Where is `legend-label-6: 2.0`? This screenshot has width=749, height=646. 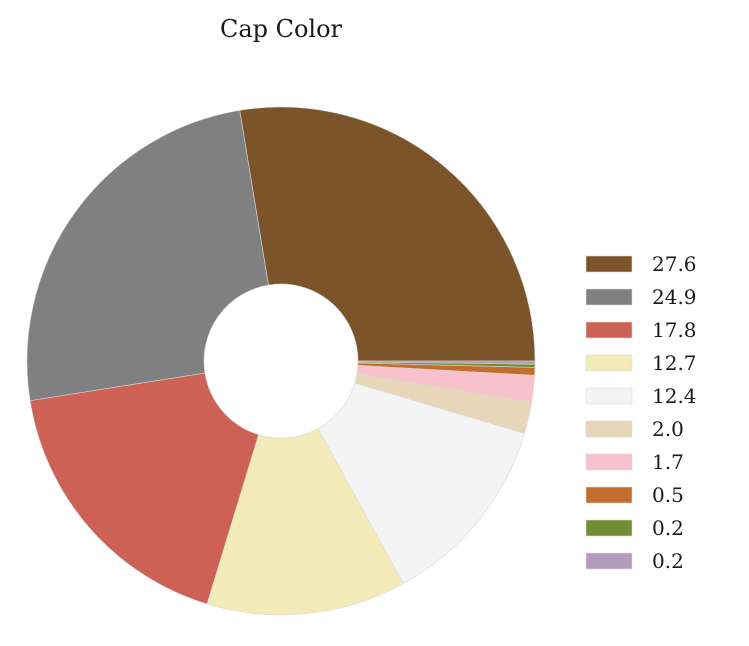
legend-label-6: 2.0 is located at coordinates (668, 429).